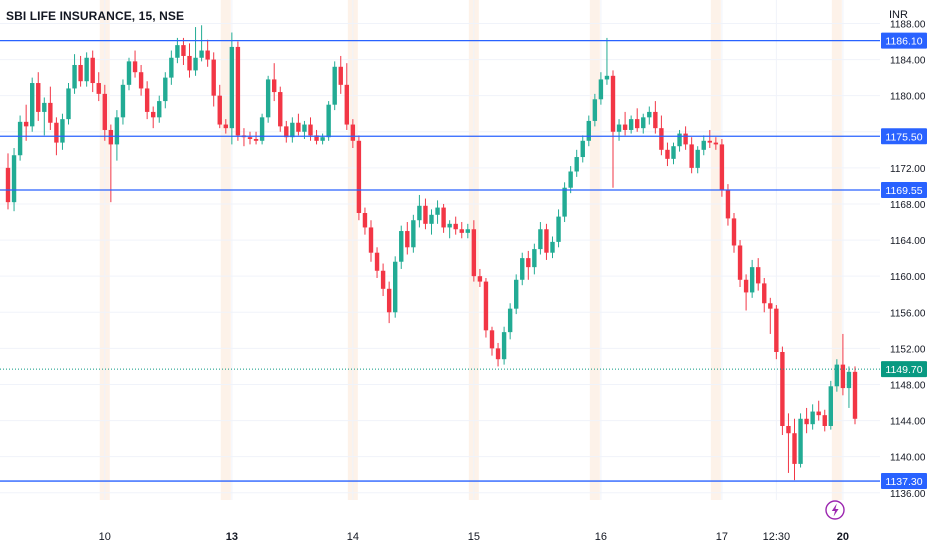 The width and height of the screenshot is (932, 555). I want to click on level-price-tag: 1169.55, so click(904, 189).